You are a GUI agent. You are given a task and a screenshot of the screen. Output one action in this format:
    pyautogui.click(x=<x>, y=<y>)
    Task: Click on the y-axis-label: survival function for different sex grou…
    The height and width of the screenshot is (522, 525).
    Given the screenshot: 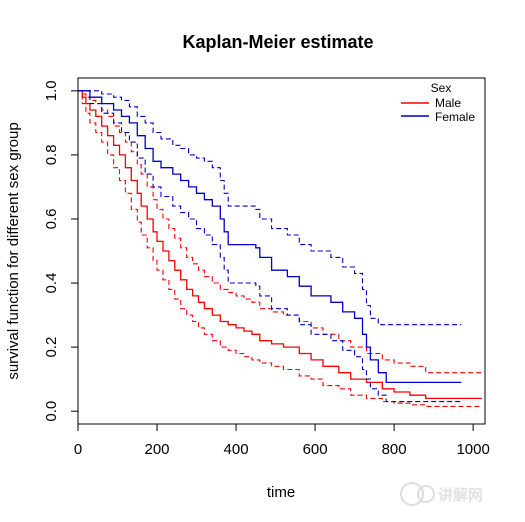 What is the action you would take?
    pyautogui.click(x=13, y=250)
    